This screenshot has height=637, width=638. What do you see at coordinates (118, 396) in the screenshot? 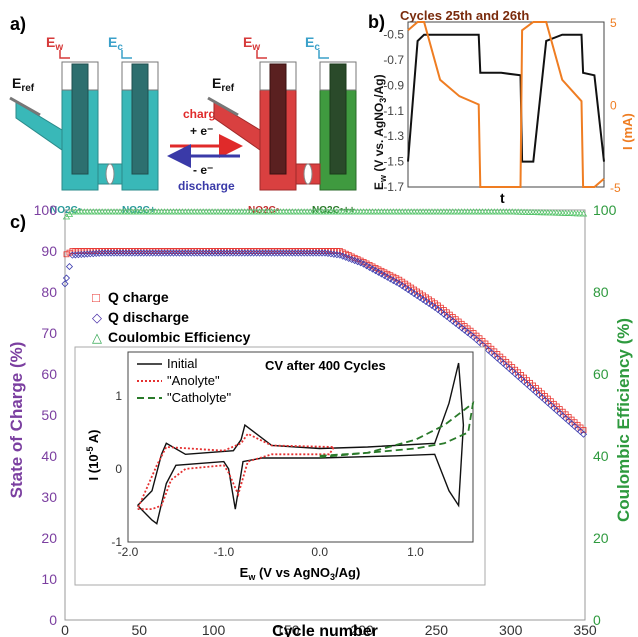
I see `inset-y-tick: 1` at bounding box center [118, 396].